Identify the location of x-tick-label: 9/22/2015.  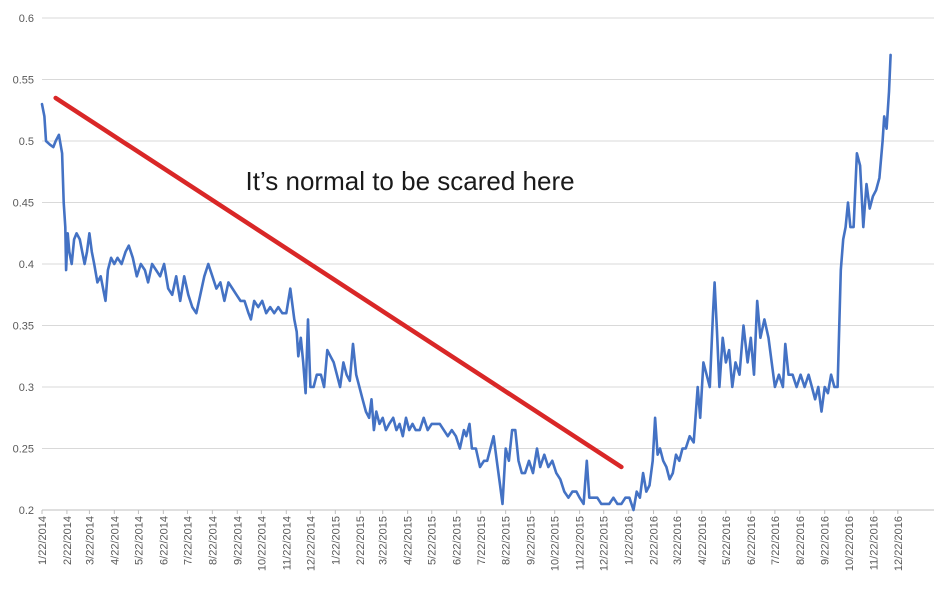
(532, 540).